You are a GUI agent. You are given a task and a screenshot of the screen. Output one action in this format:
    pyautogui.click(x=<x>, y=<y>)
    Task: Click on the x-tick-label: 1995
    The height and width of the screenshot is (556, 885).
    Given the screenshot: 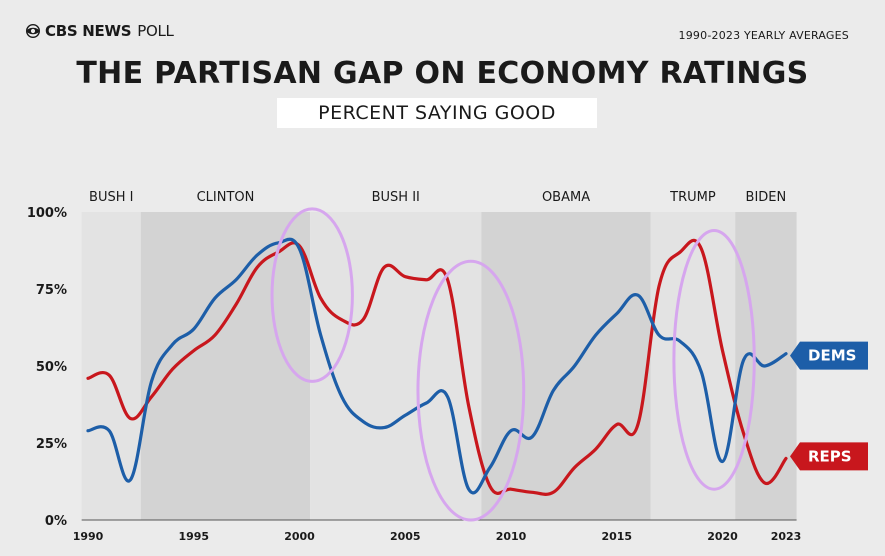 What is the action you would take?
    pyautogui.click(x=193, y=536)
    